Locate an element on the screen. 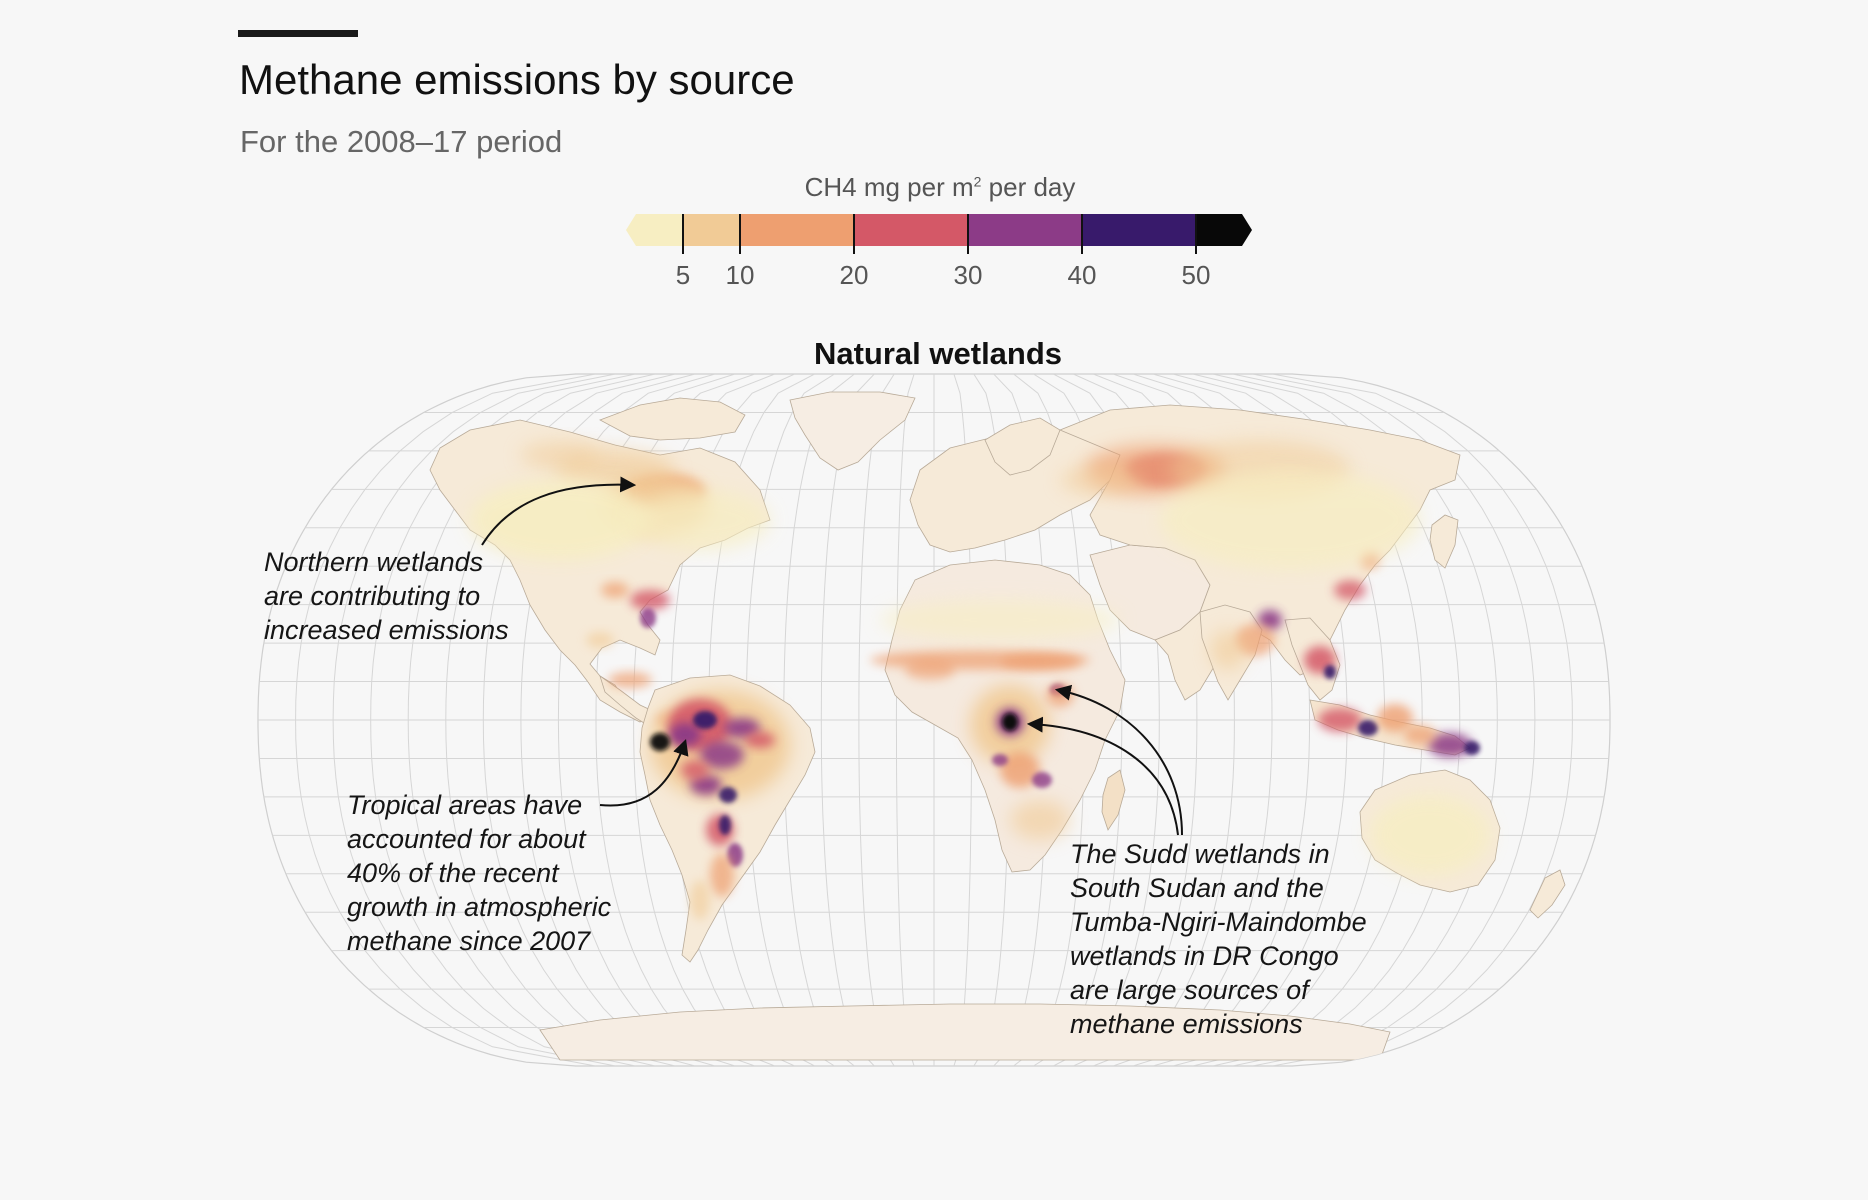 This screenshot has height=1200, width=1868. legend-title: CH4 mg per m2 per day is located at coordinates (934, 187).